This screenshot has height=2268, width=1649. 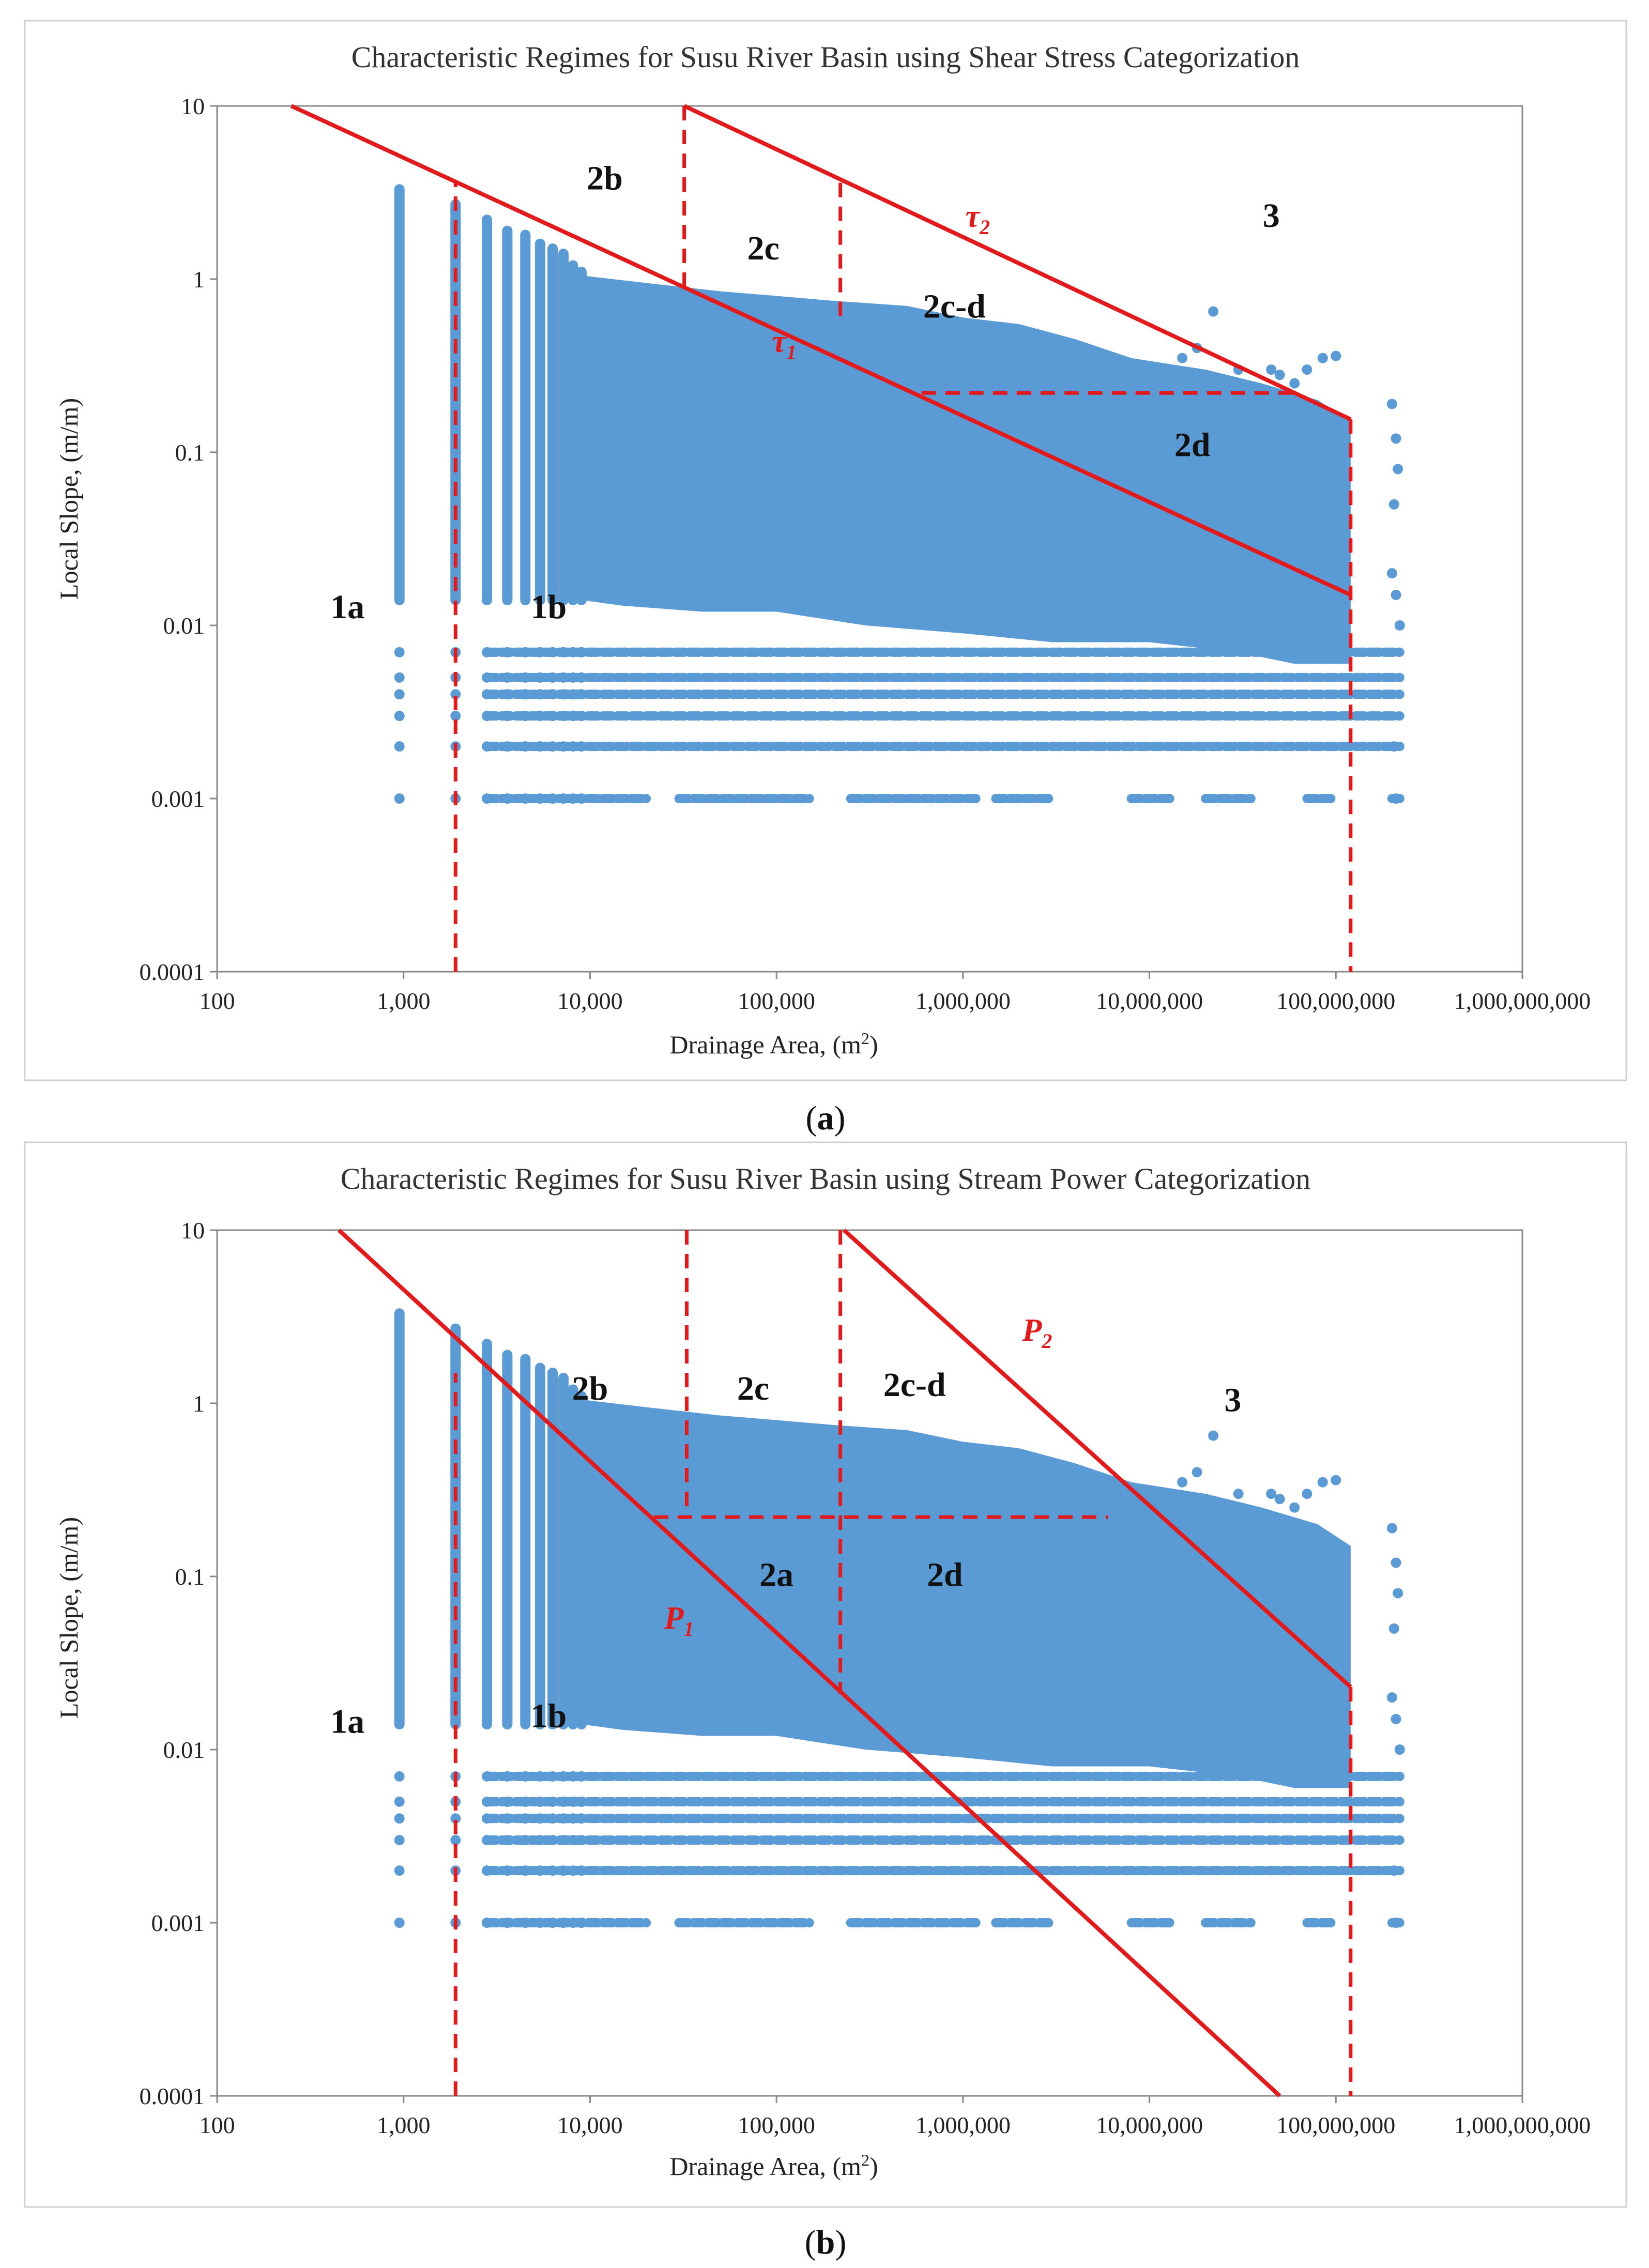 I want to click on panel-b-y-tick-label: 0.01, so click(x=184, y=1750).